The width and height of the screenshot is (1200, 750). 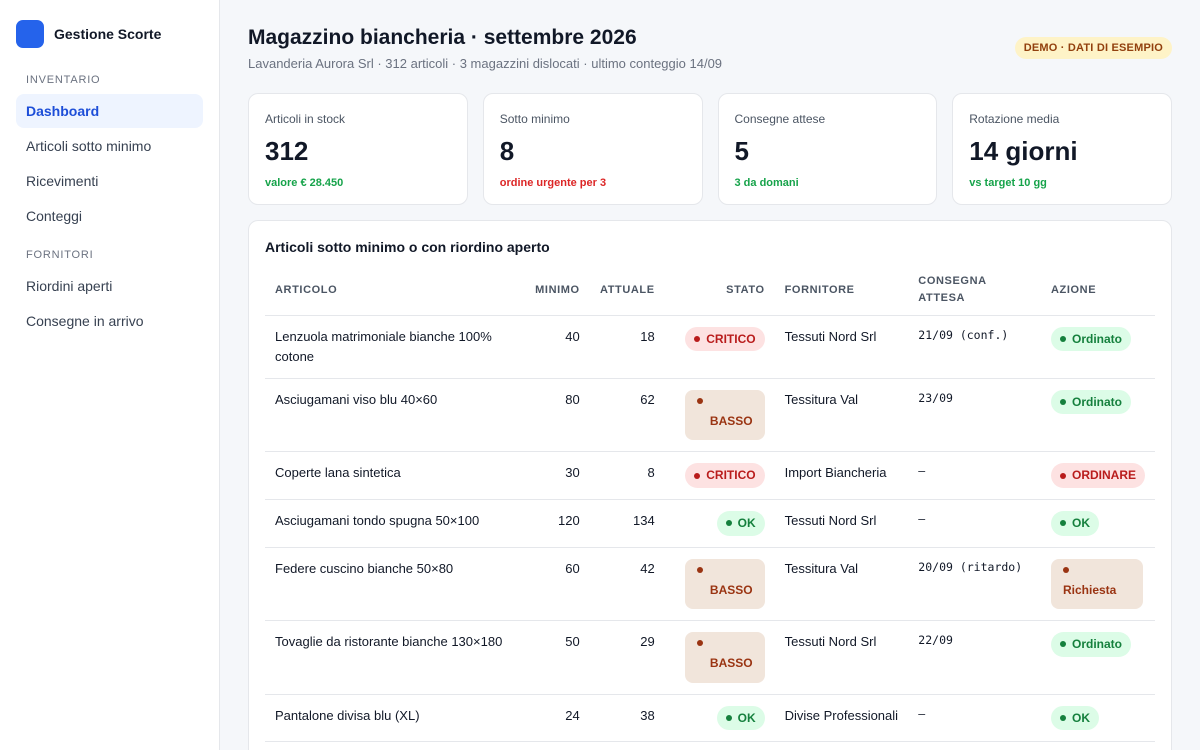 What do you see at coordinates (724, 415) in the screenshot?
I see `status-badge: BASSO` at bounding box center [724, 415].